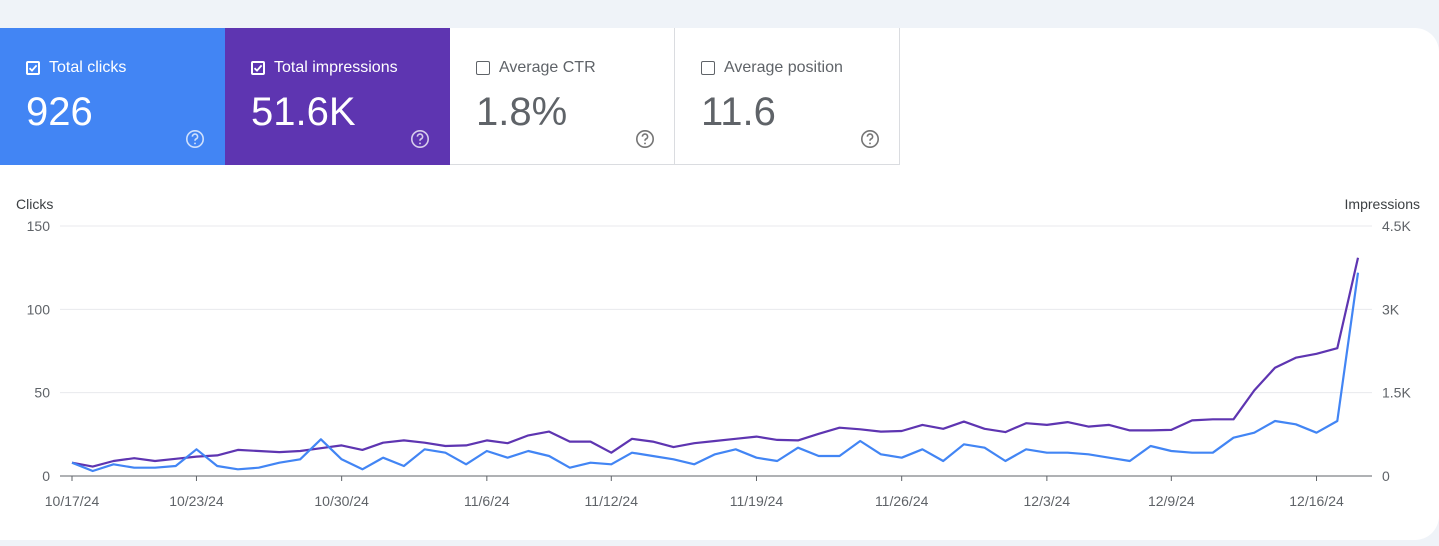  I want to click on metric-header: Total impressions, so click(324, 68).